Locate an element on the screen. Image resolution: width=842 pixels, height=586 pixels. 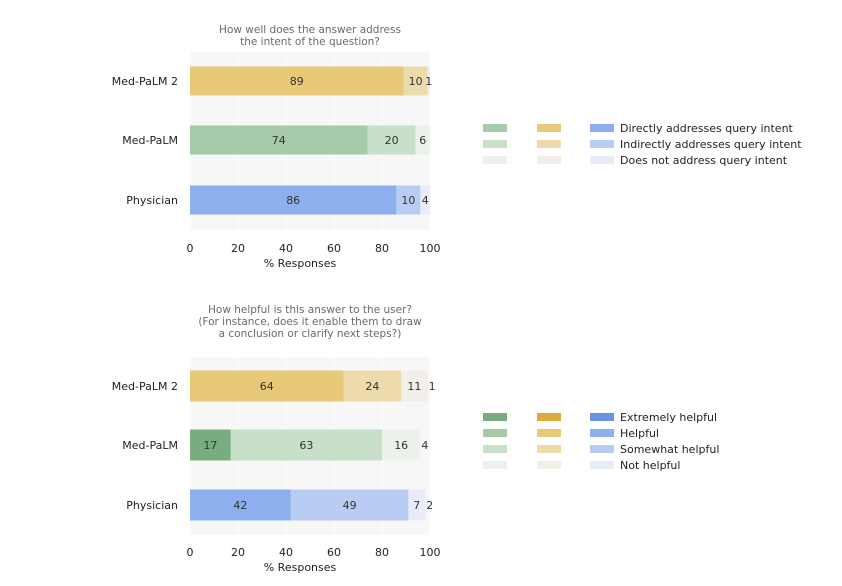
data-label-med-palm-directly-addresses-query-intent: 74 is located at coordinates (279, 140).